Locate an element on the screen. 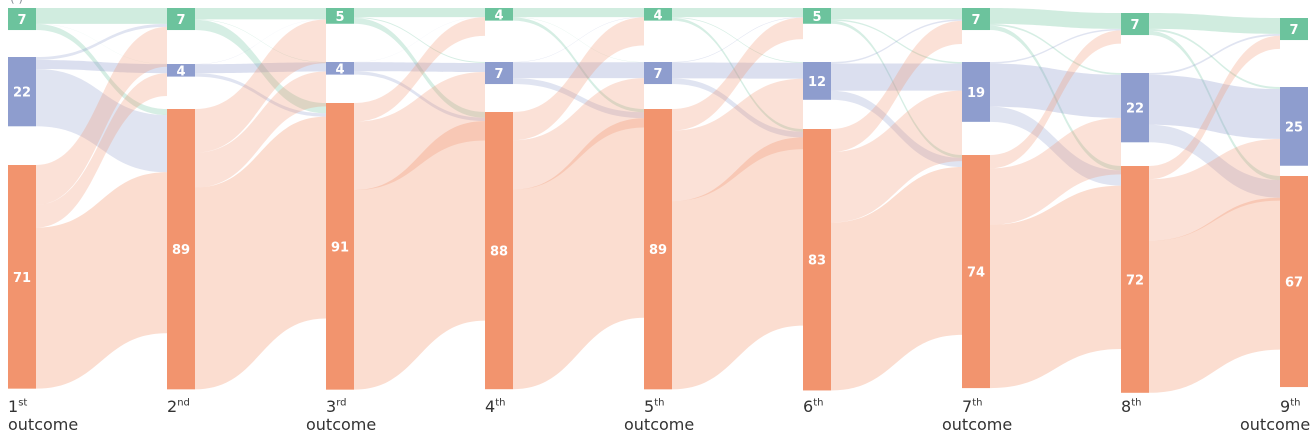 Image resolution: width=1314 pixels, height=442 pixels. node-value-C-stage-5: 89 is located at coordinates (658, 250).